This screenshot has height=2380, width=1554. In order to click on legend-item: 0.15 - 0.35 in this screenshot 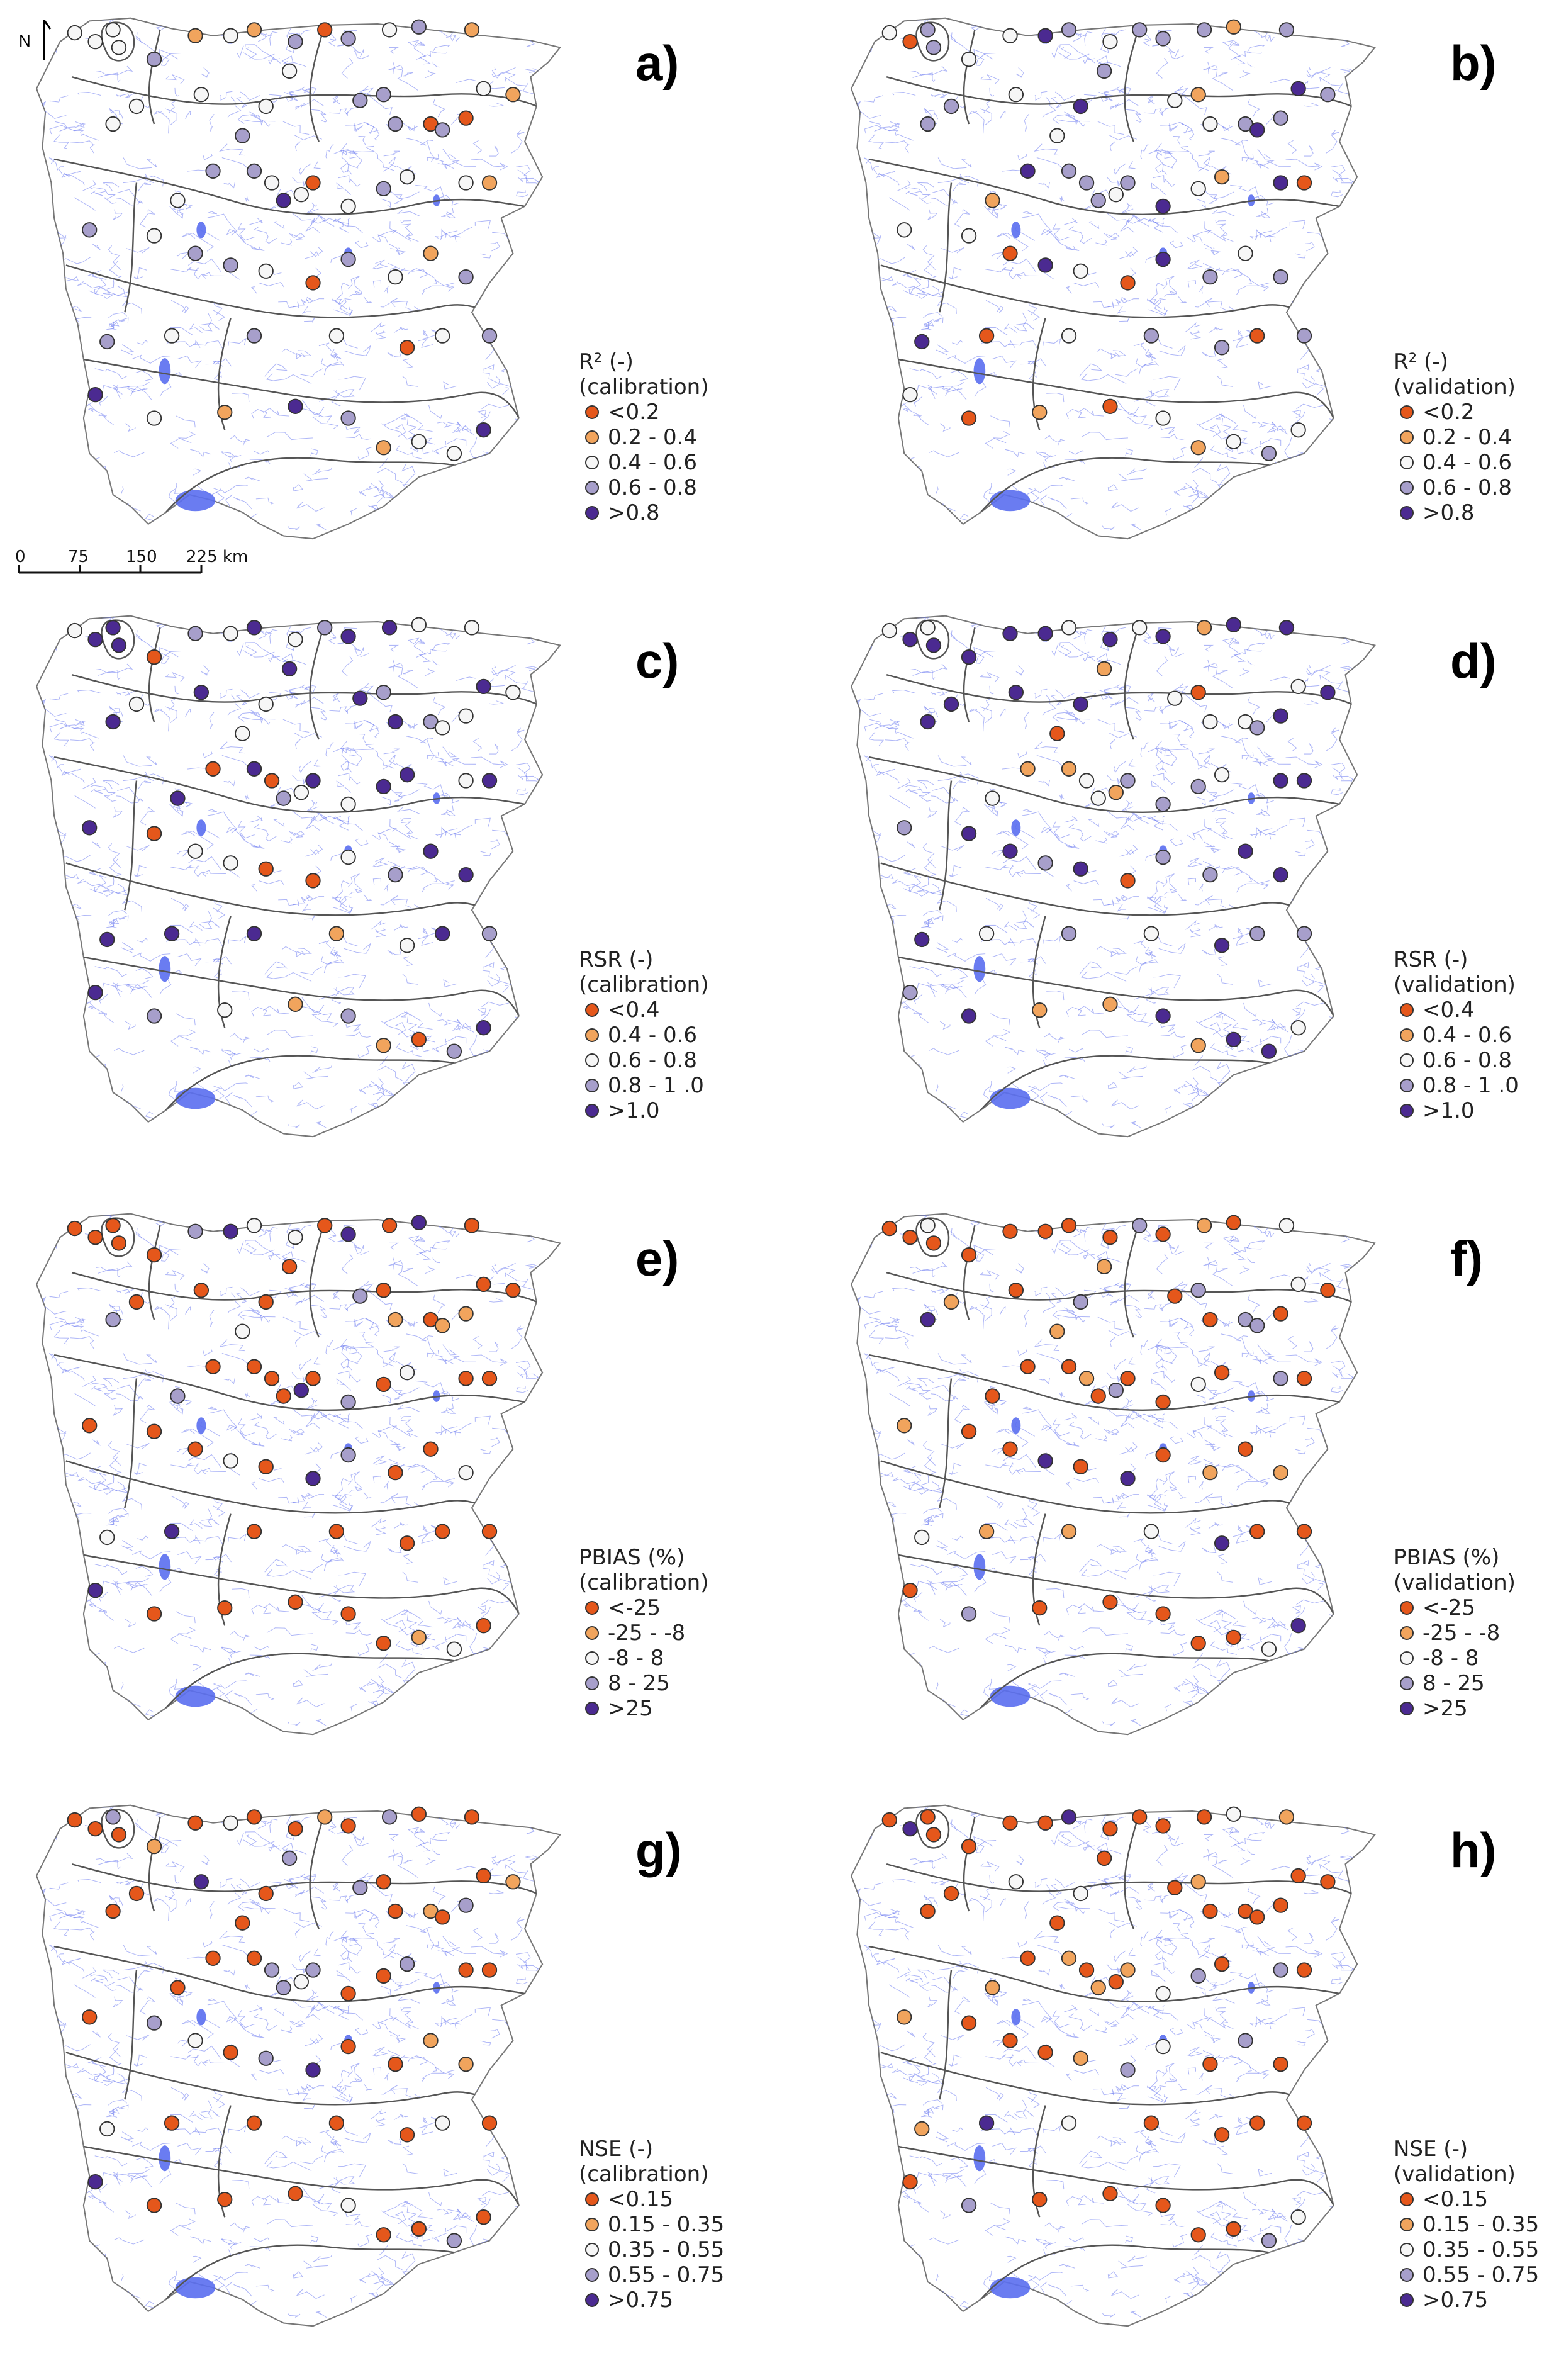, I will do `click(652, 2224)`.